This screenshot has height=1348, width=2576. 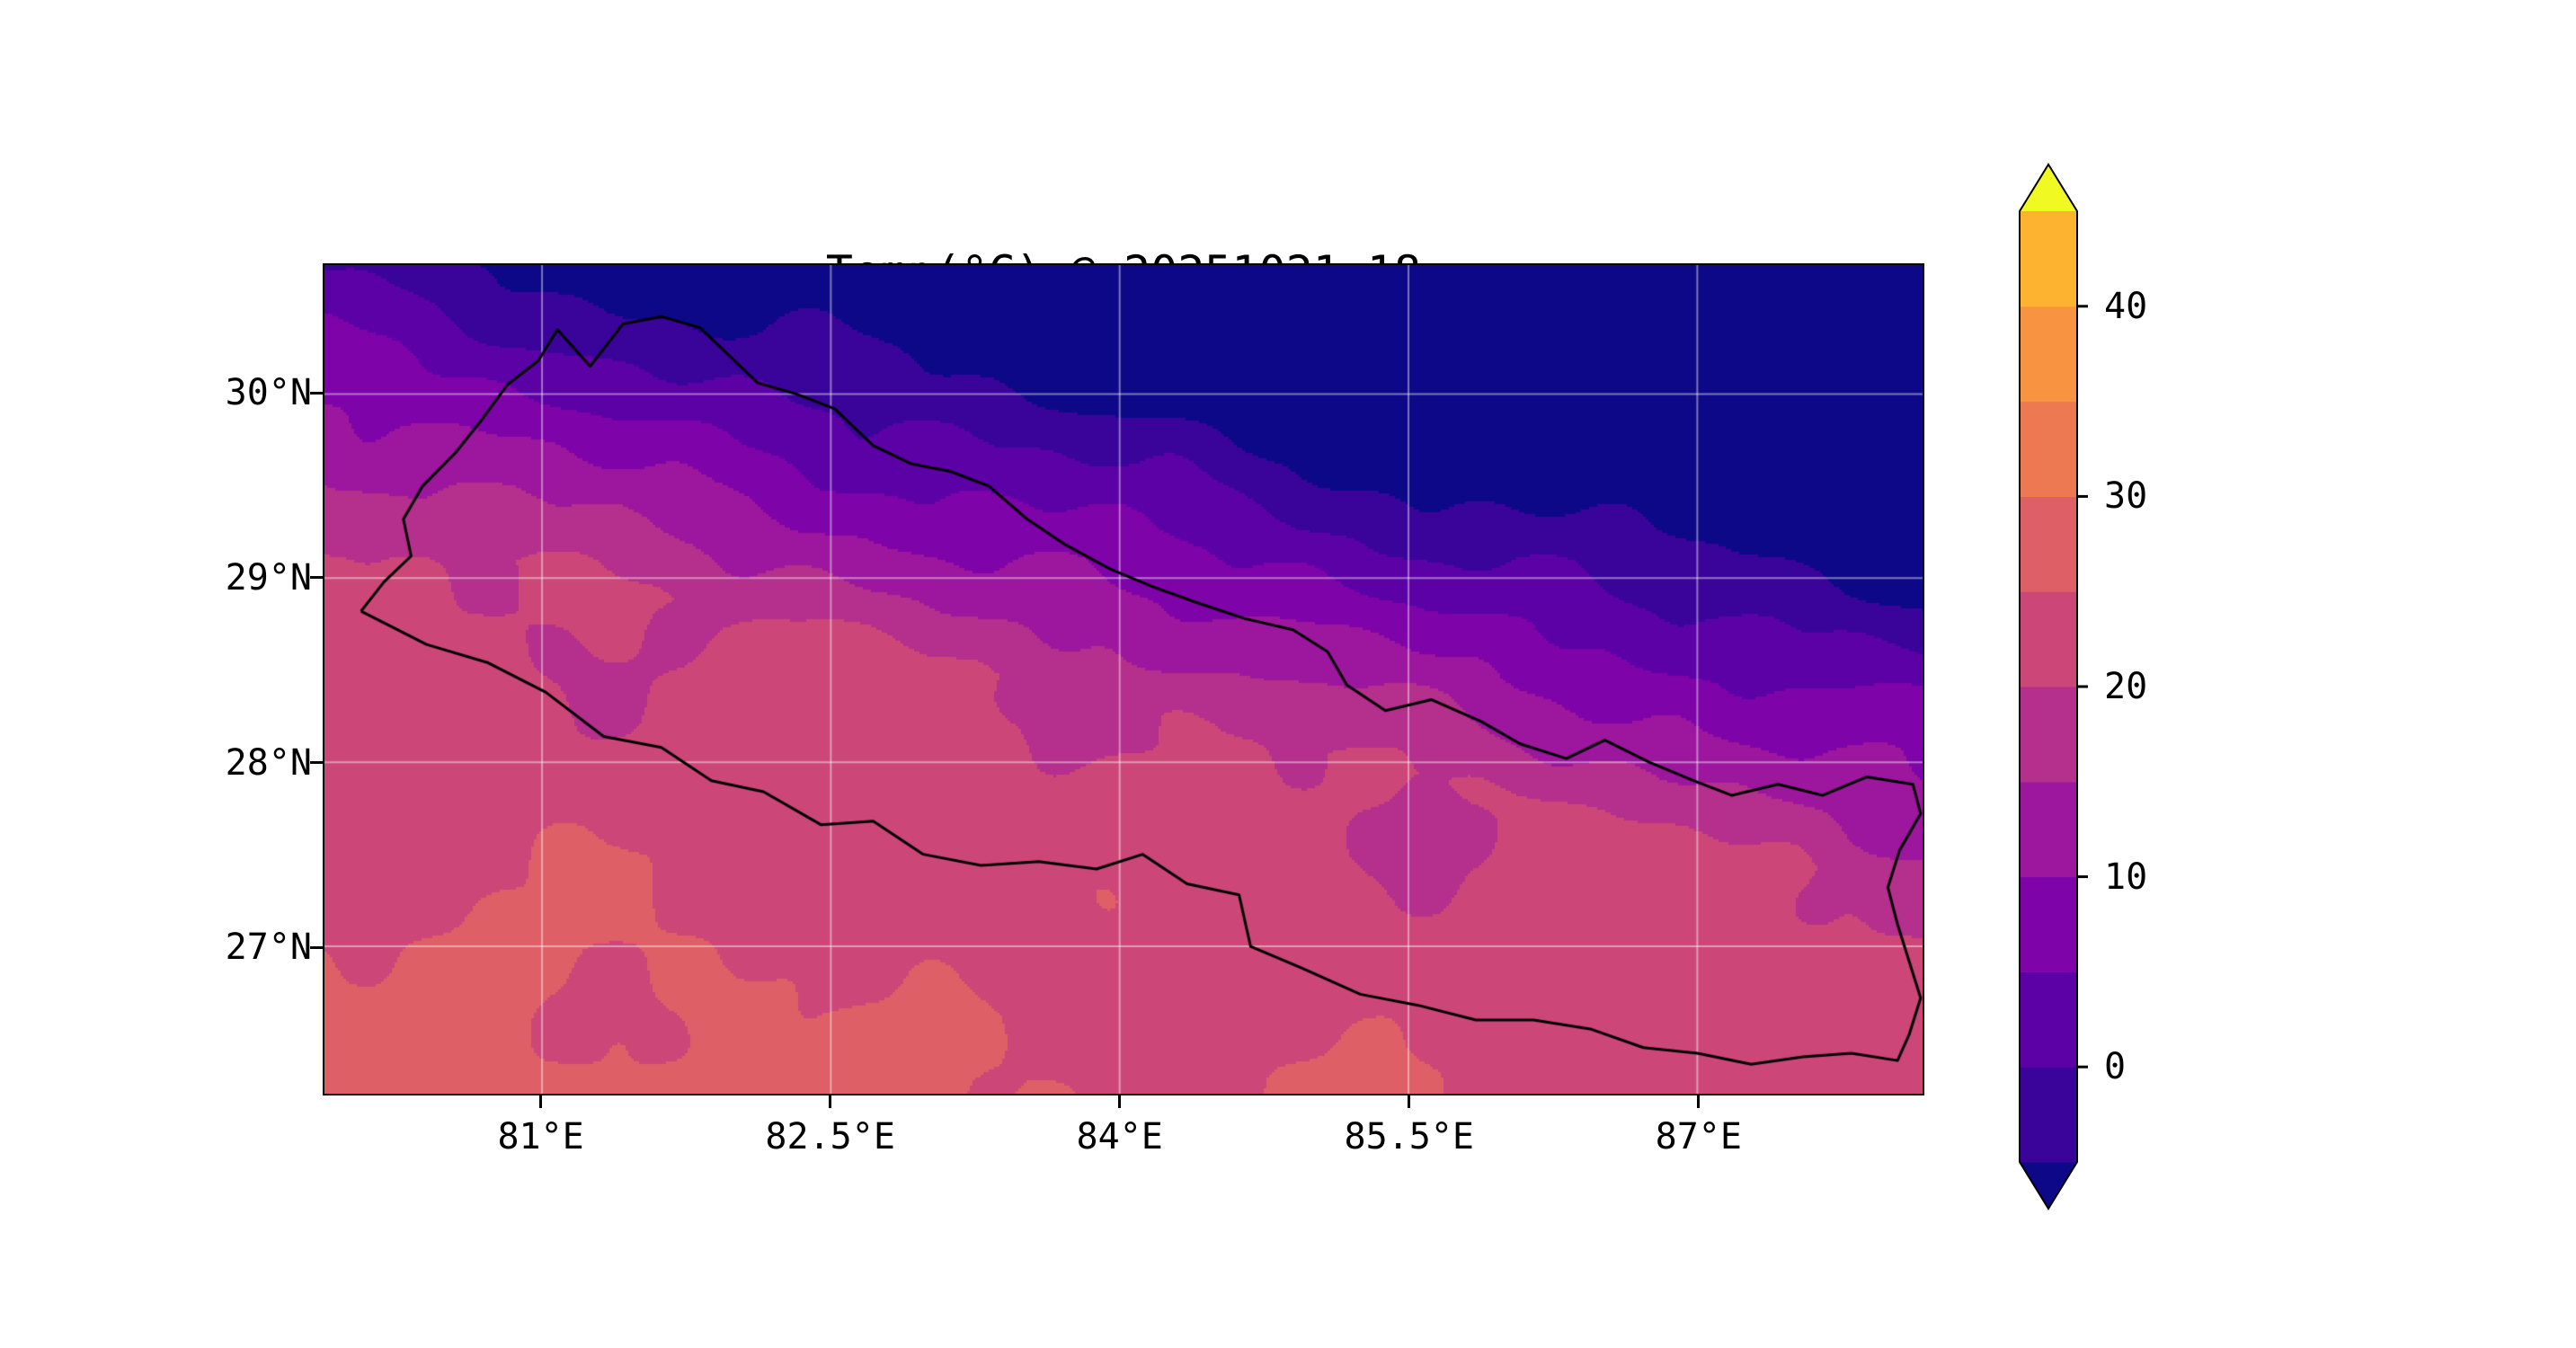 What do you see at coordinates (268, 762) in the screenshot?
I see `y-tick-label: 28°N` at bounding box center [268, 762].